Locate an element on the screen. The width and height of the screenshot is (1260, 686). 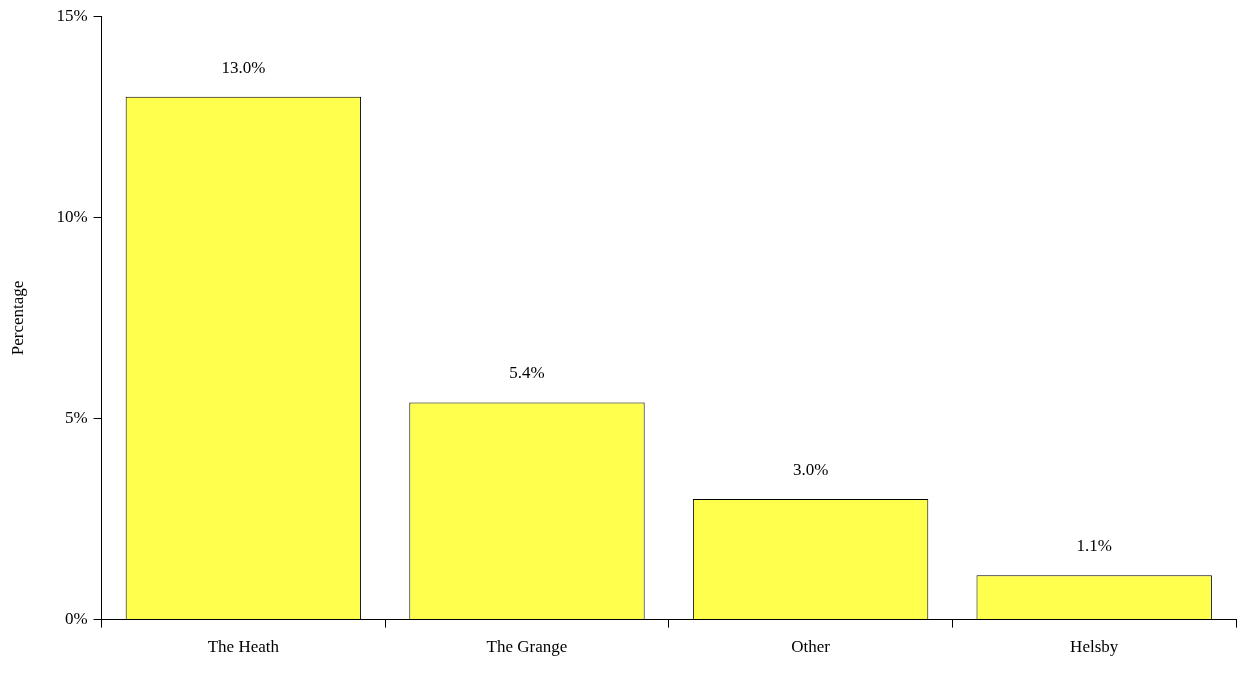
data-label: 1.1% is located at coordinates (1094, 546).